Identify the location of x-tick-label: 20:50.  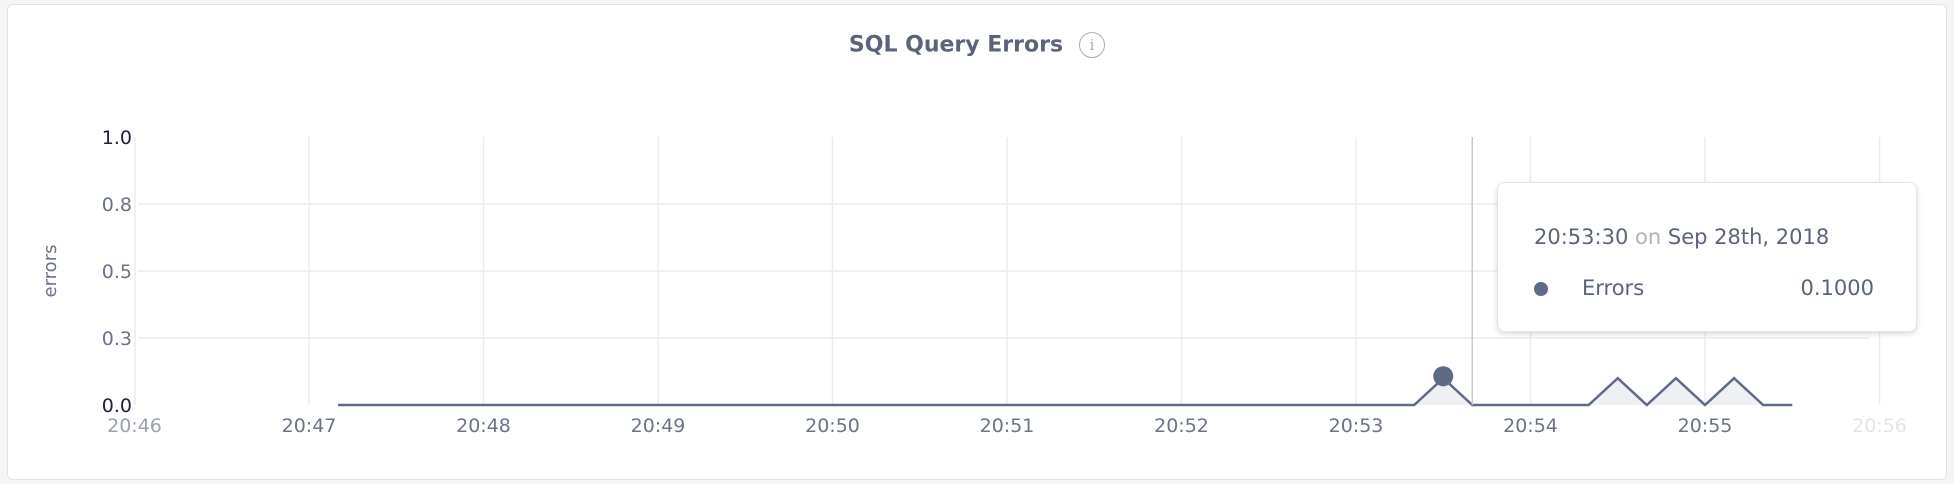
(832, 426).